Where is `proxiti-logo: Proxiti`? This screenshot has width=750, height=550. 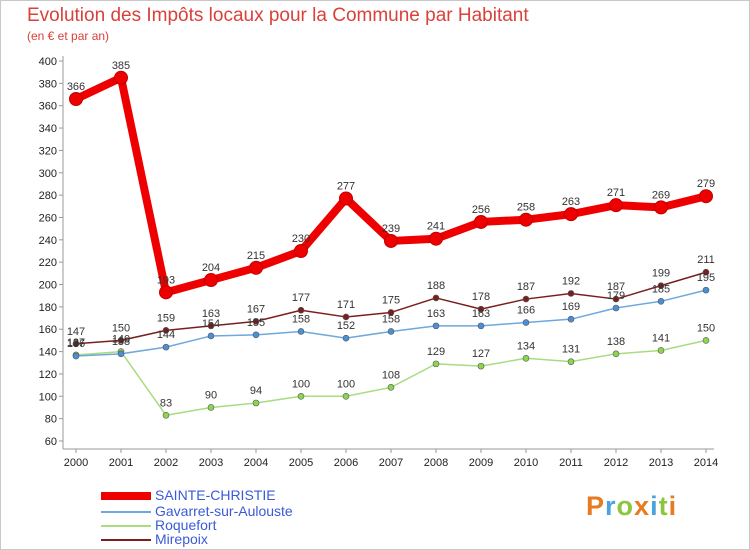 proxiti-logo: Proxiti is located at coordinates (631, 506).